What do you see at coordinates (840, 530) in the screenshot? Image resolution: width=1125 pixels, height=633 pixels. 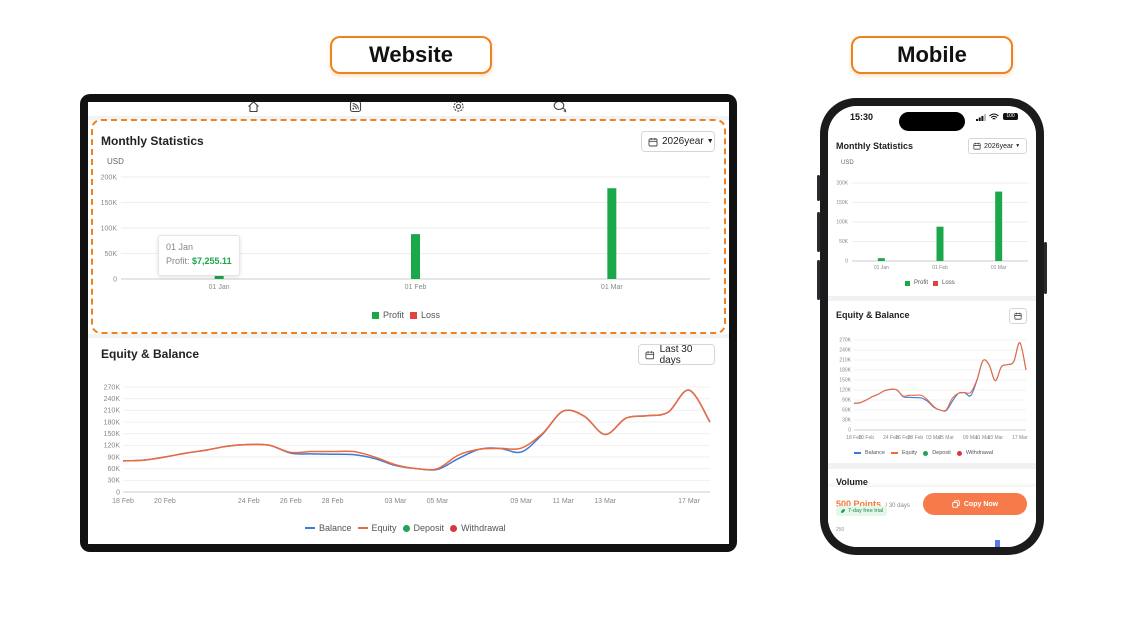 I see `m-volume-tick: 250` at bounding box center [840, 530].